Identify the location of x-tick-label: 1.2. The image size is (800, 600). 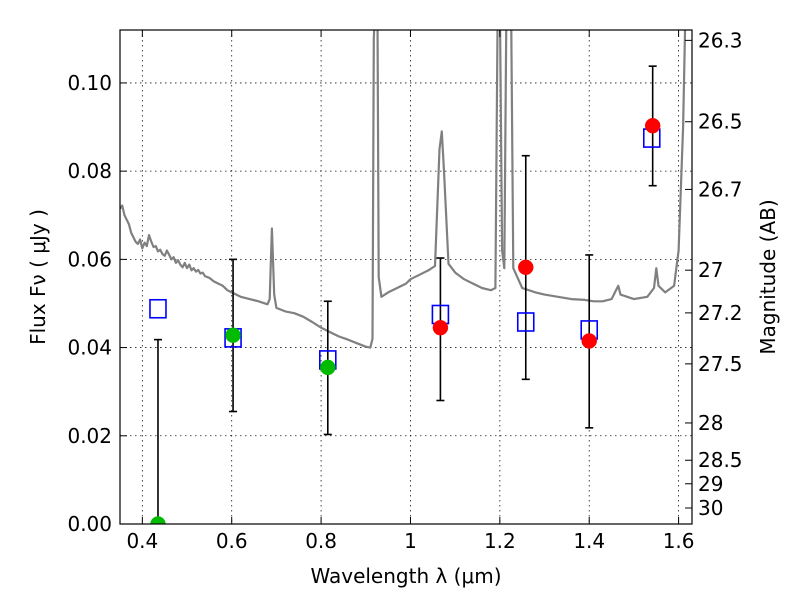
(500, 541).